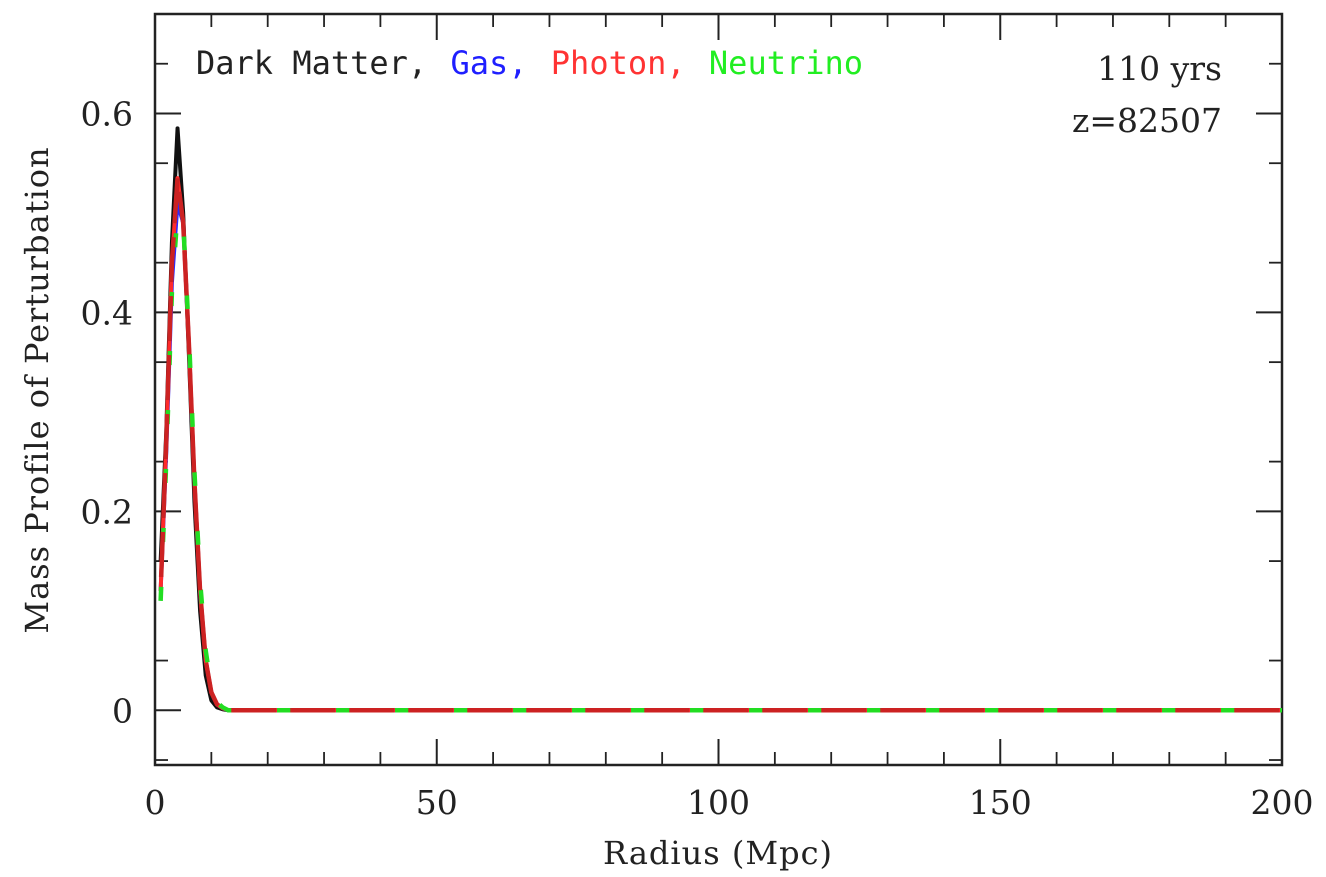 The width and height of the screenshot is (1326, 877). What do you see at coordinates (437, 802) in the screenshot?
I see `x-tick-label: 50` at bounding box center [437, 802].